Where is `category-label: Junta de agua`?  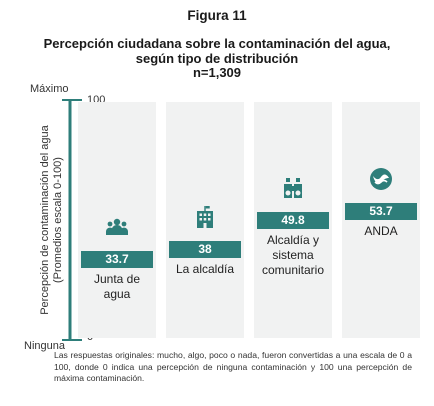
category-label: Junta de agua is located at coordinates (117, 287).